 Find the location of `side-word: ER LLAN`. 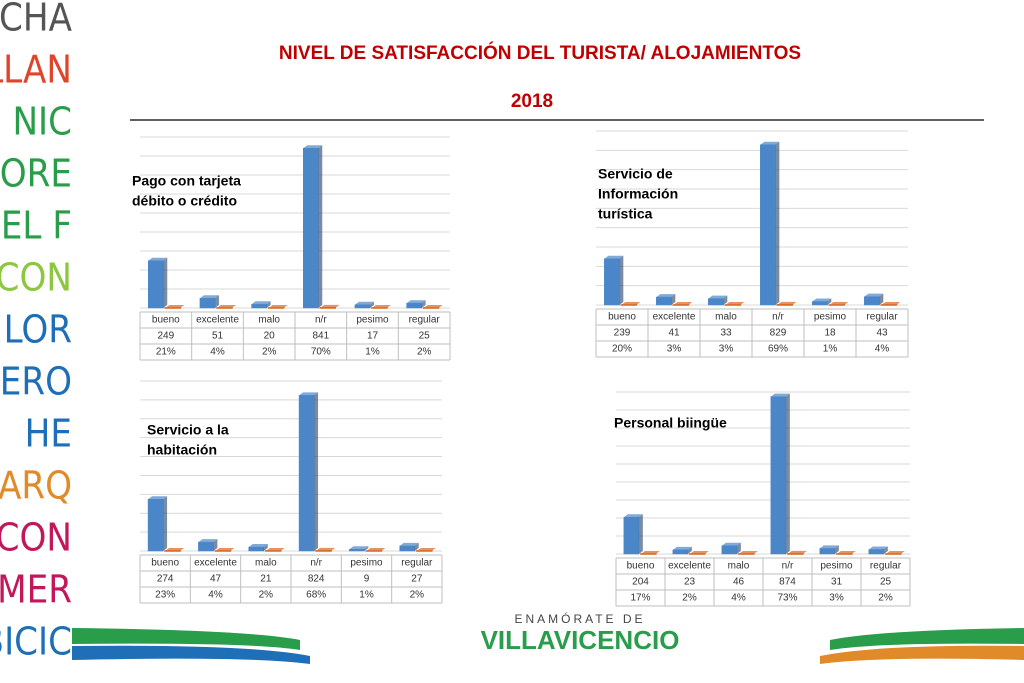

side-word: ER LLAN is located at coordinates (36, 70).